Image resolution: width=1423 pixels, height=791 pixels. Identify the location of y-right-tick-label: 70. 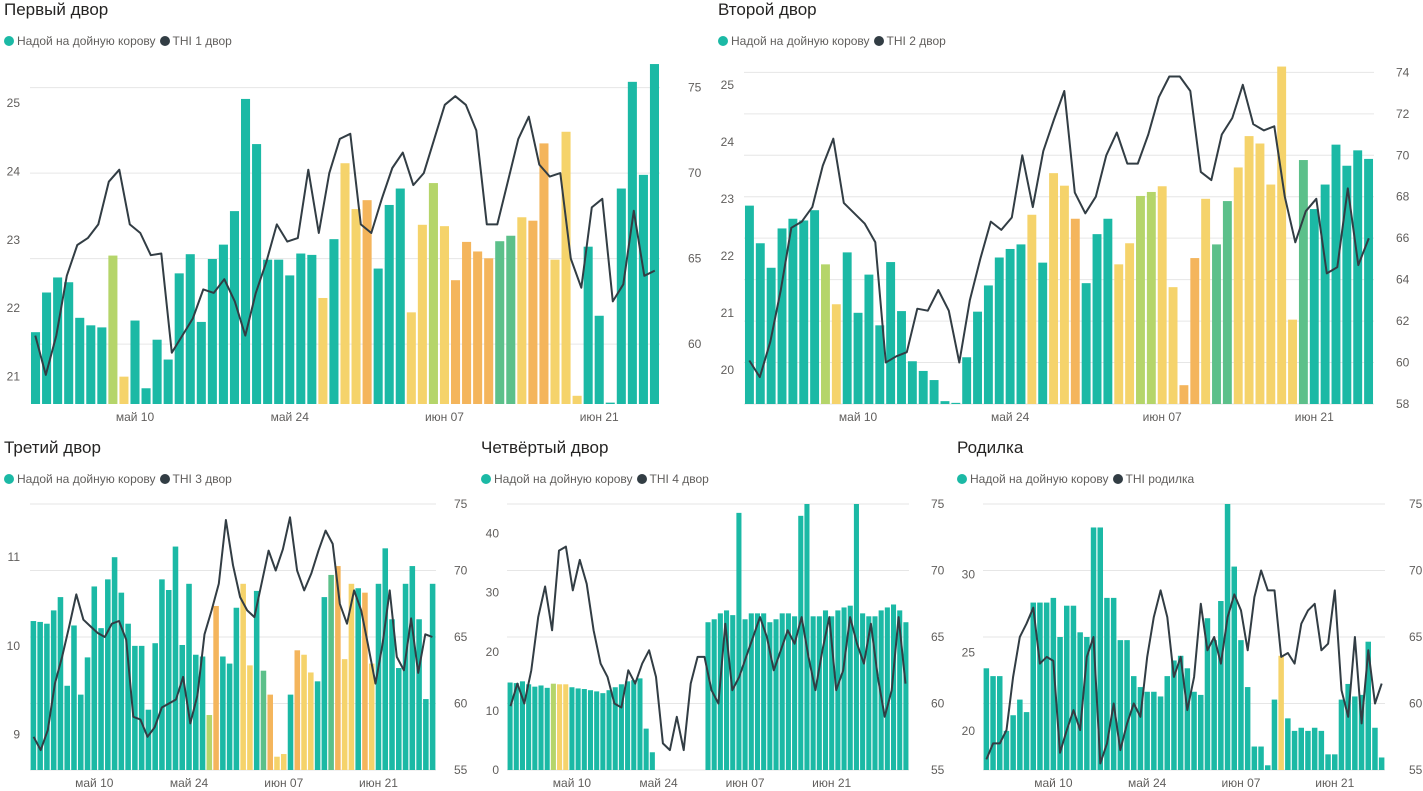
(461, 571).